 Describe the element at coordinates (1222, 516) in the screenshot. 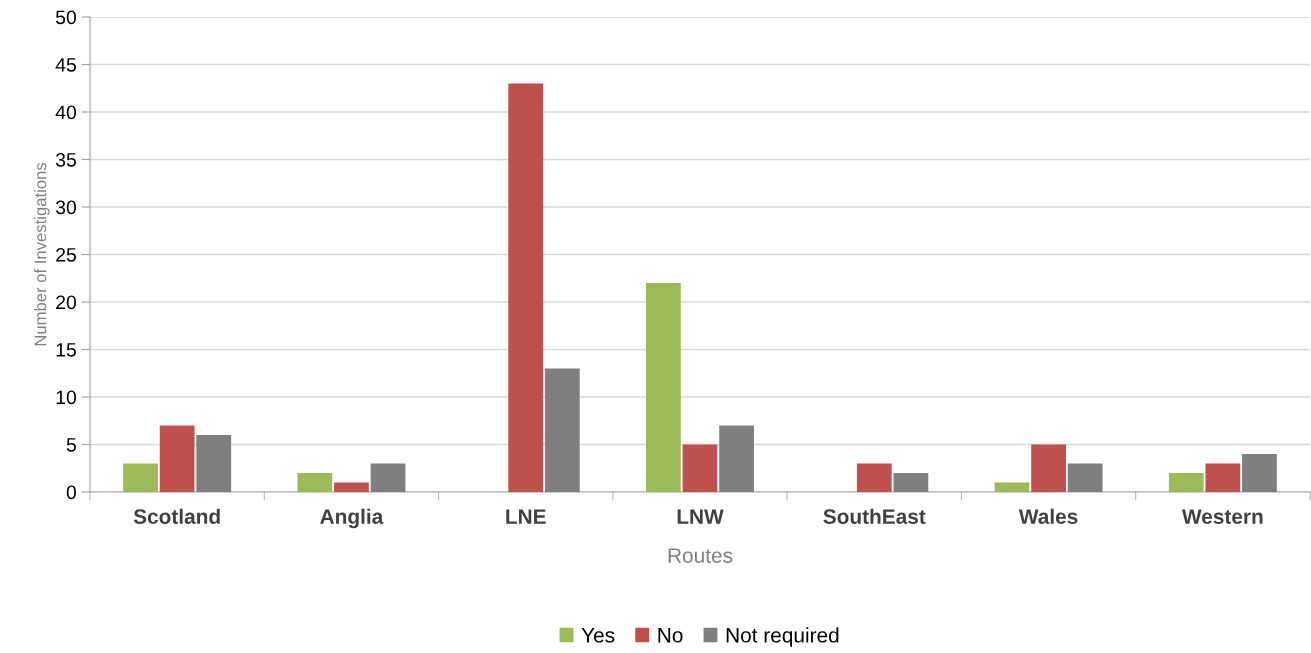

I see `x-tick-label: Western` at that location.